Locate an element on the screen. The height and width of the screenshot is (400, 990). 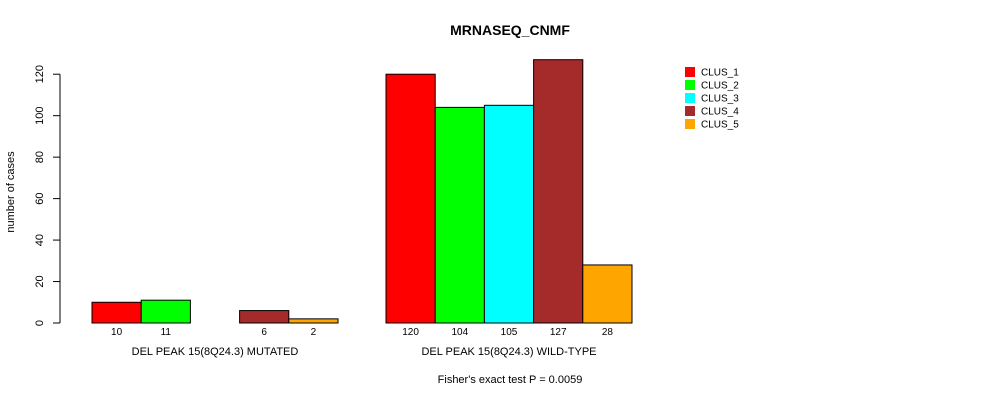
bar-value-label: 6 is located at coordinates (264, 332).